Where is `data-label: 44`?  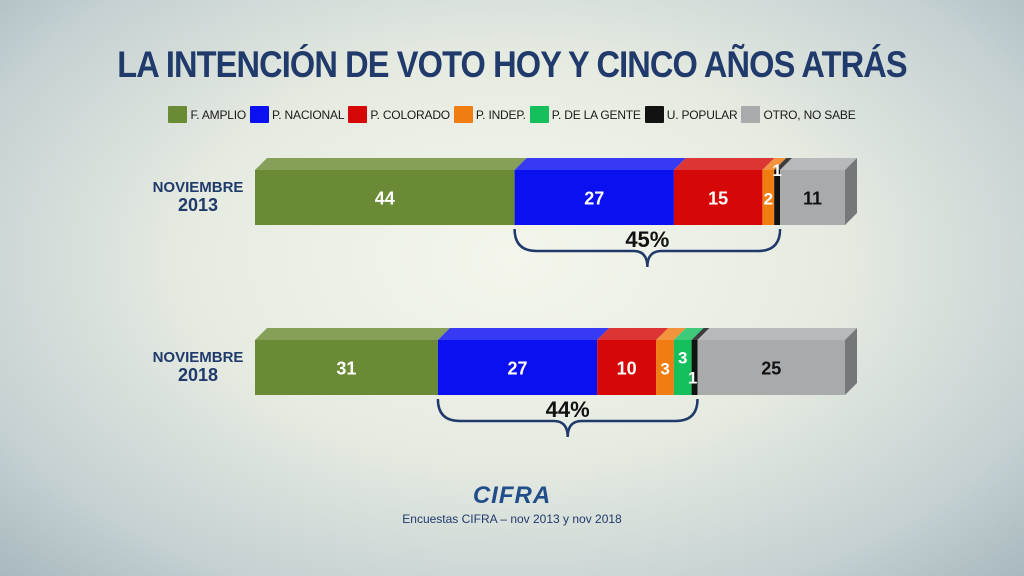 data-label: 44 is located at coordinates (385, 199).